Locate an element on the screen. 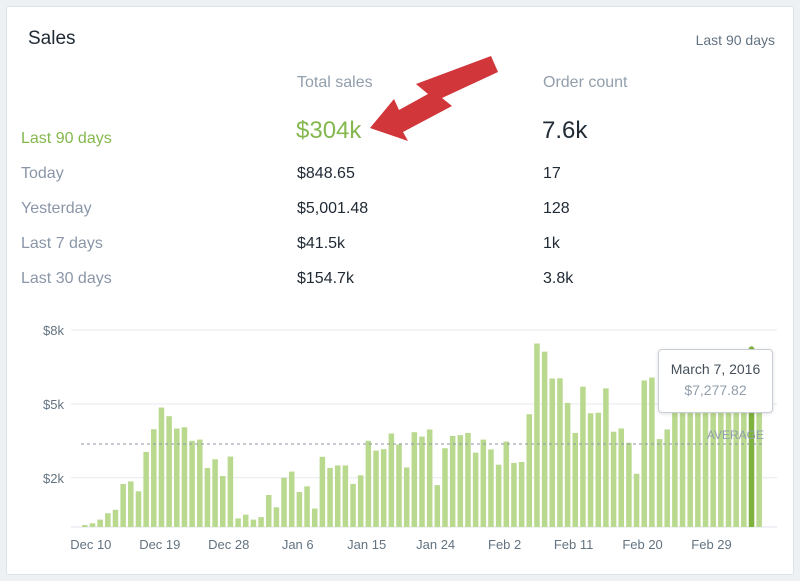 The height and width of the screenshot is (581, 800). tooltip-date: March 7, 2016 is located at coordinates (715, 369).